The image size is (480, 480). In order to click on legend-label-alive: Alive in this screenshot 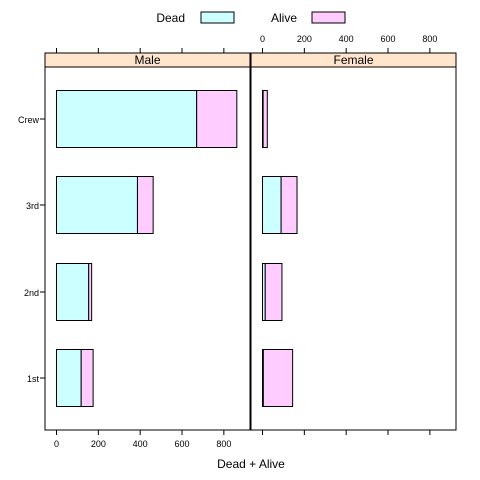, I will do `click(284, 18)`.